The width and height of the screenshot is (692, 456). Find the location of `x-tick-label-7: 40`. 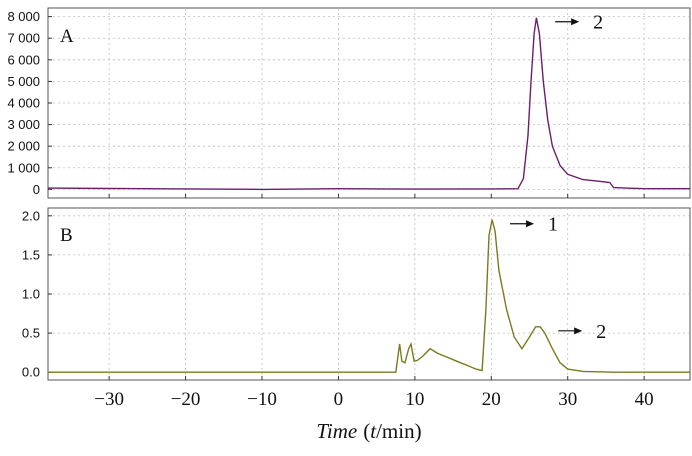

x-tick-label-7: 40 is located at coordinates (644, 399).